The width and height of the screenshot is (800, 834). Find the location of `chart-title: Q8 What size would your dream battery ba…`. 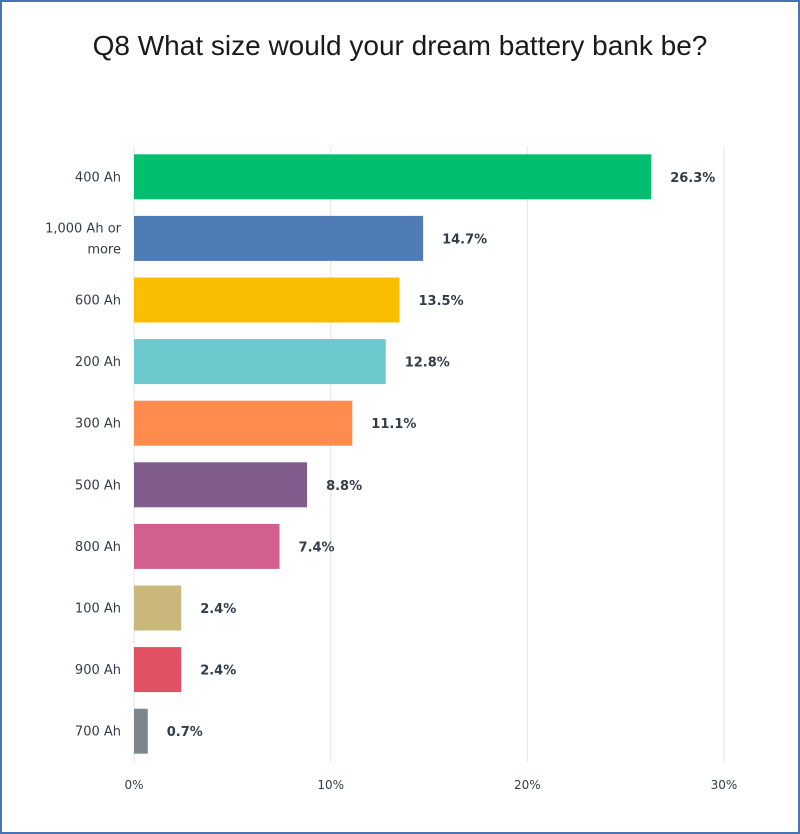

chart-title: Q8 What size would your dream battery ba… is located at coordinates (400, 45).